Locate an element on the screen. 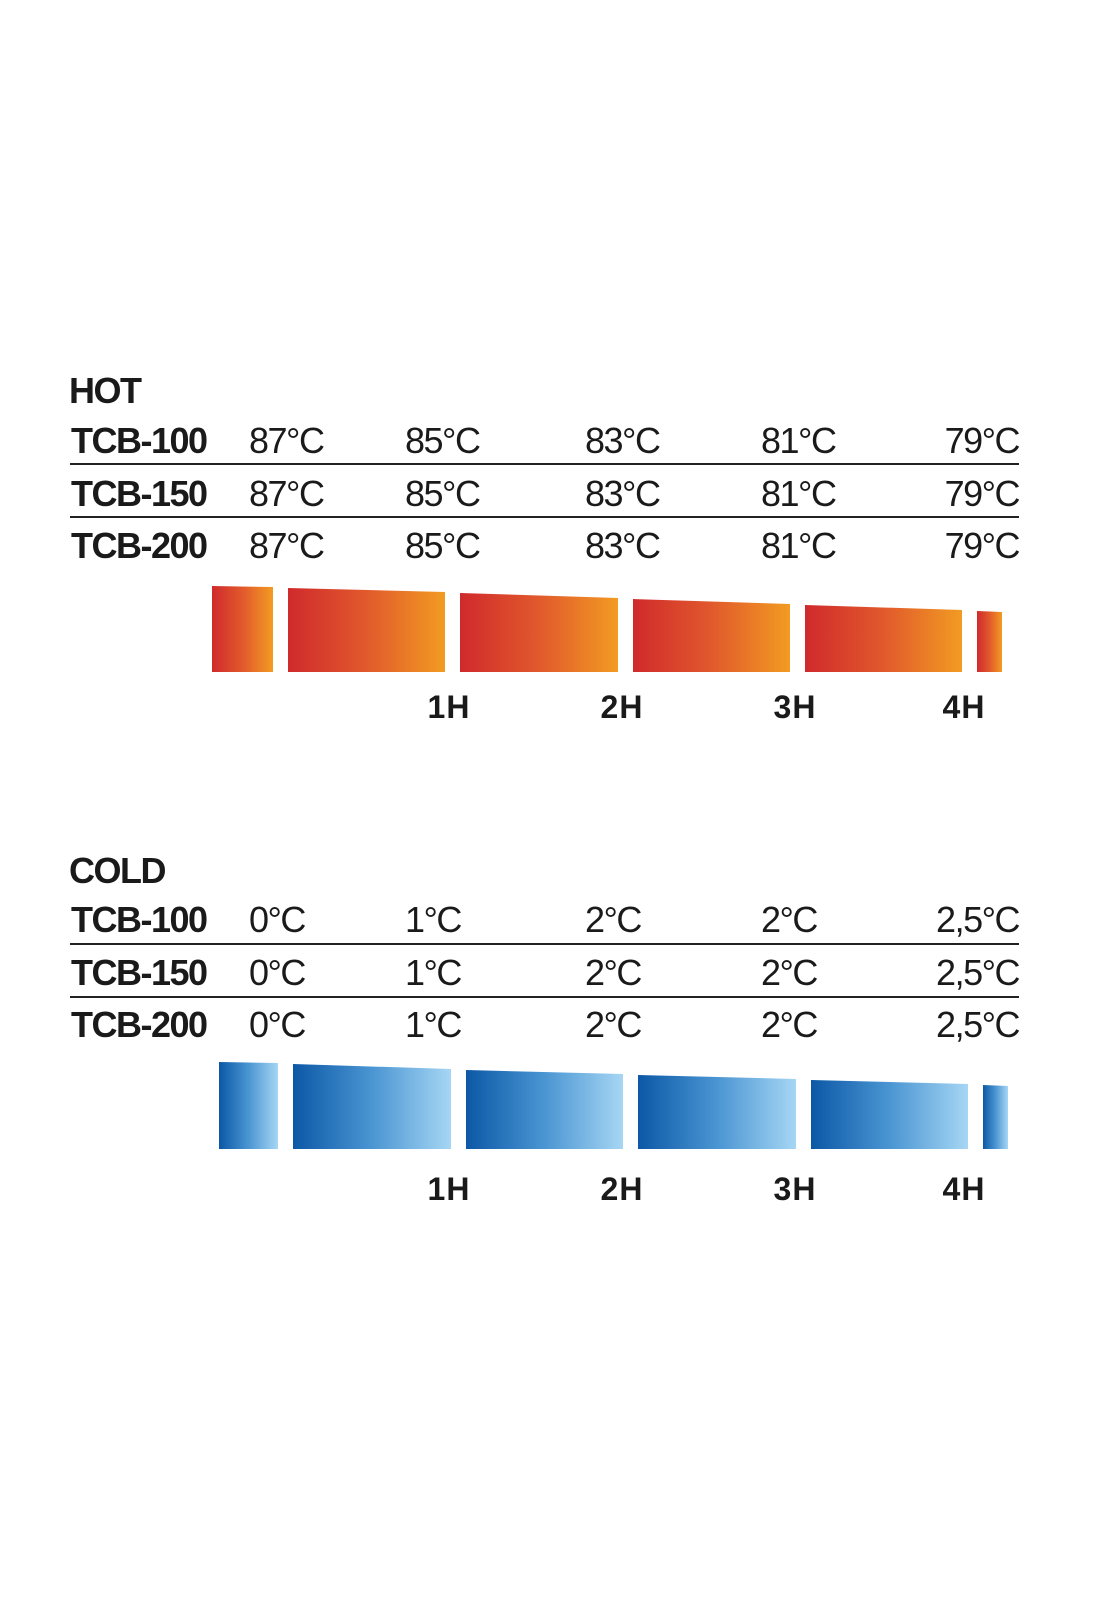 This screenshot has width=1104, height=1600. hot-bar is located at coordinates (607, 629).